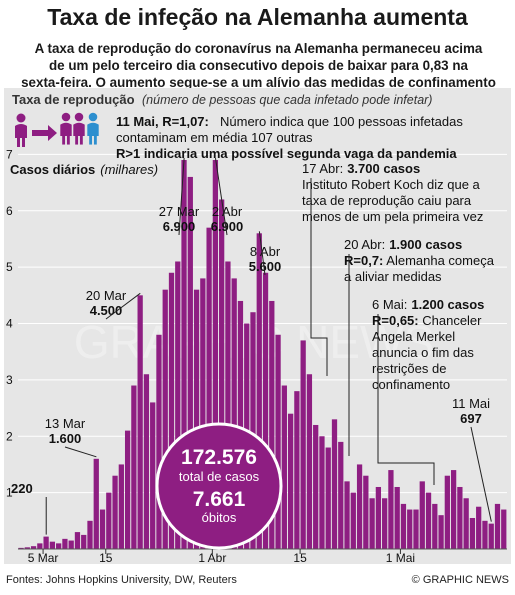  I want to click on annotation-value: 5.600, so click(265, 266).